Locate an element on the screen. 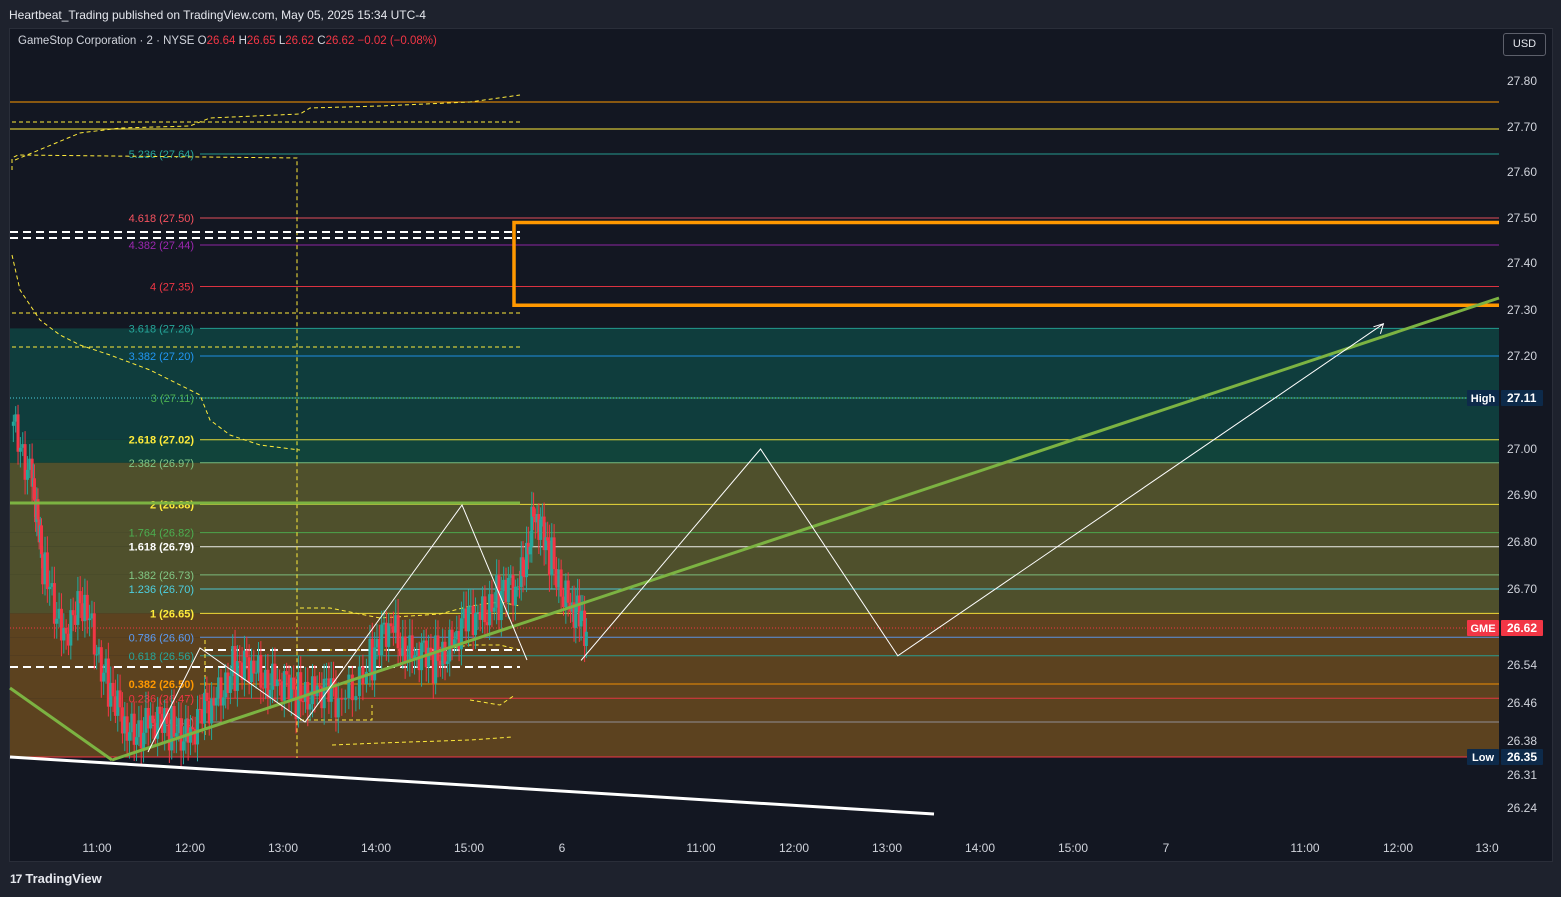 This screenshot has height=897, width=1561. y-axis-tick: 26.24 is located at coordinates (1522, 808).